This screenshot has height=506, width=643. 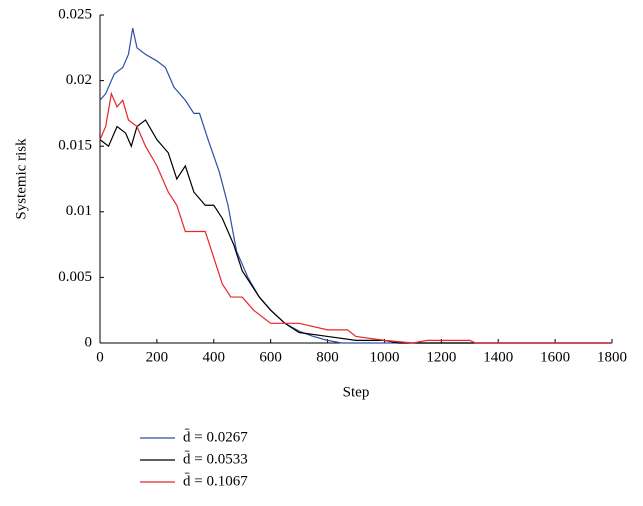 What do you see at coordinates (356, 392) in the screenshot?
I see `x-axis-label: Step` at bounding box center [356, 392].